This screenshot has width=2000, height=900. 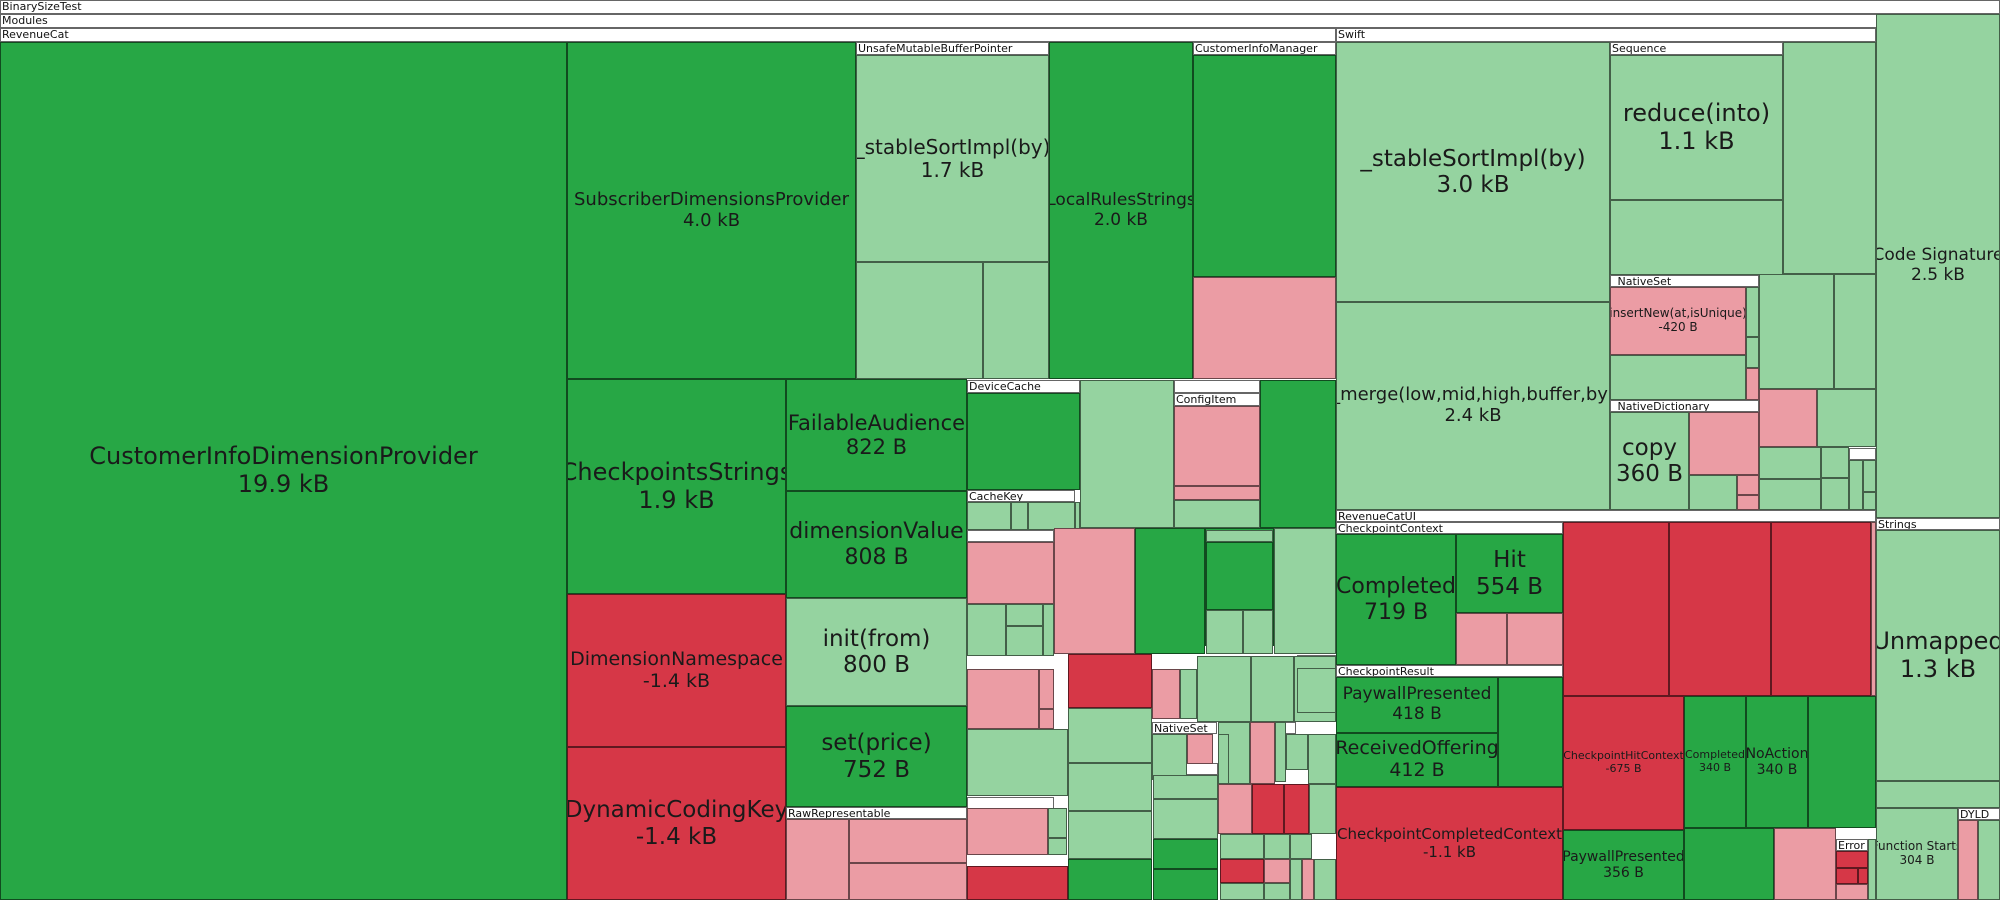 I want to click on tile-completed: Completed 719 B, so click(x=1396, y=599).